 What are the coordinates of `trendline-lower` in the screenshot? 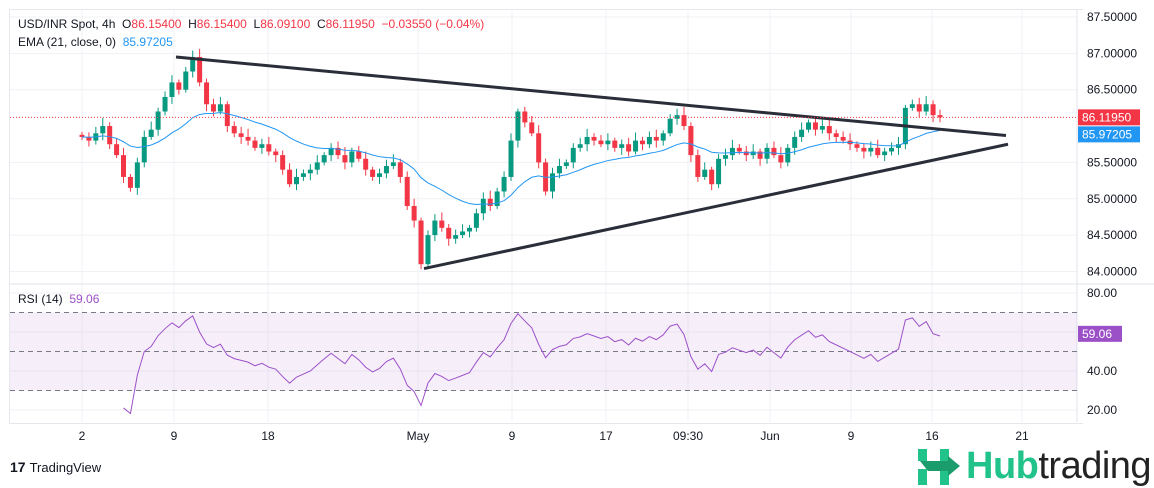 It's located at (716, 206).